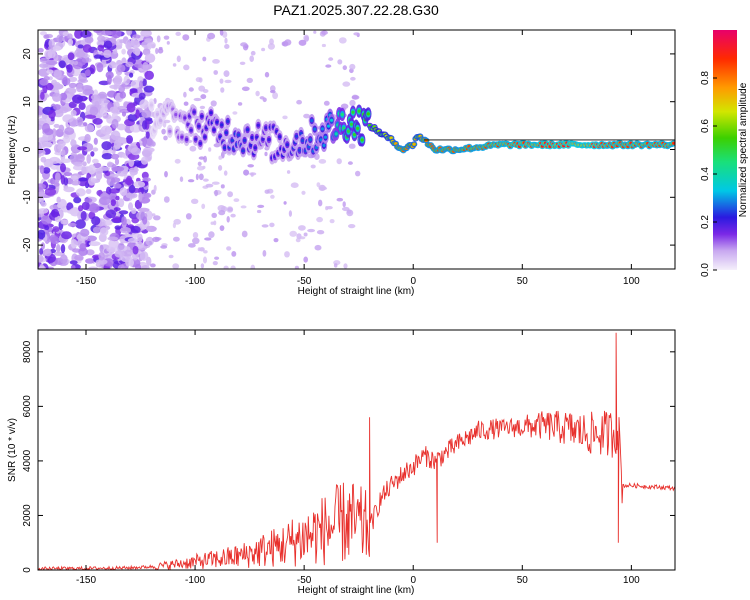 This screenshot has width=750, height=600. What do you see at coordinates (304, 580) in the screenshot?
I see `x-tick-label: -50` at bounding box center [304, 580].